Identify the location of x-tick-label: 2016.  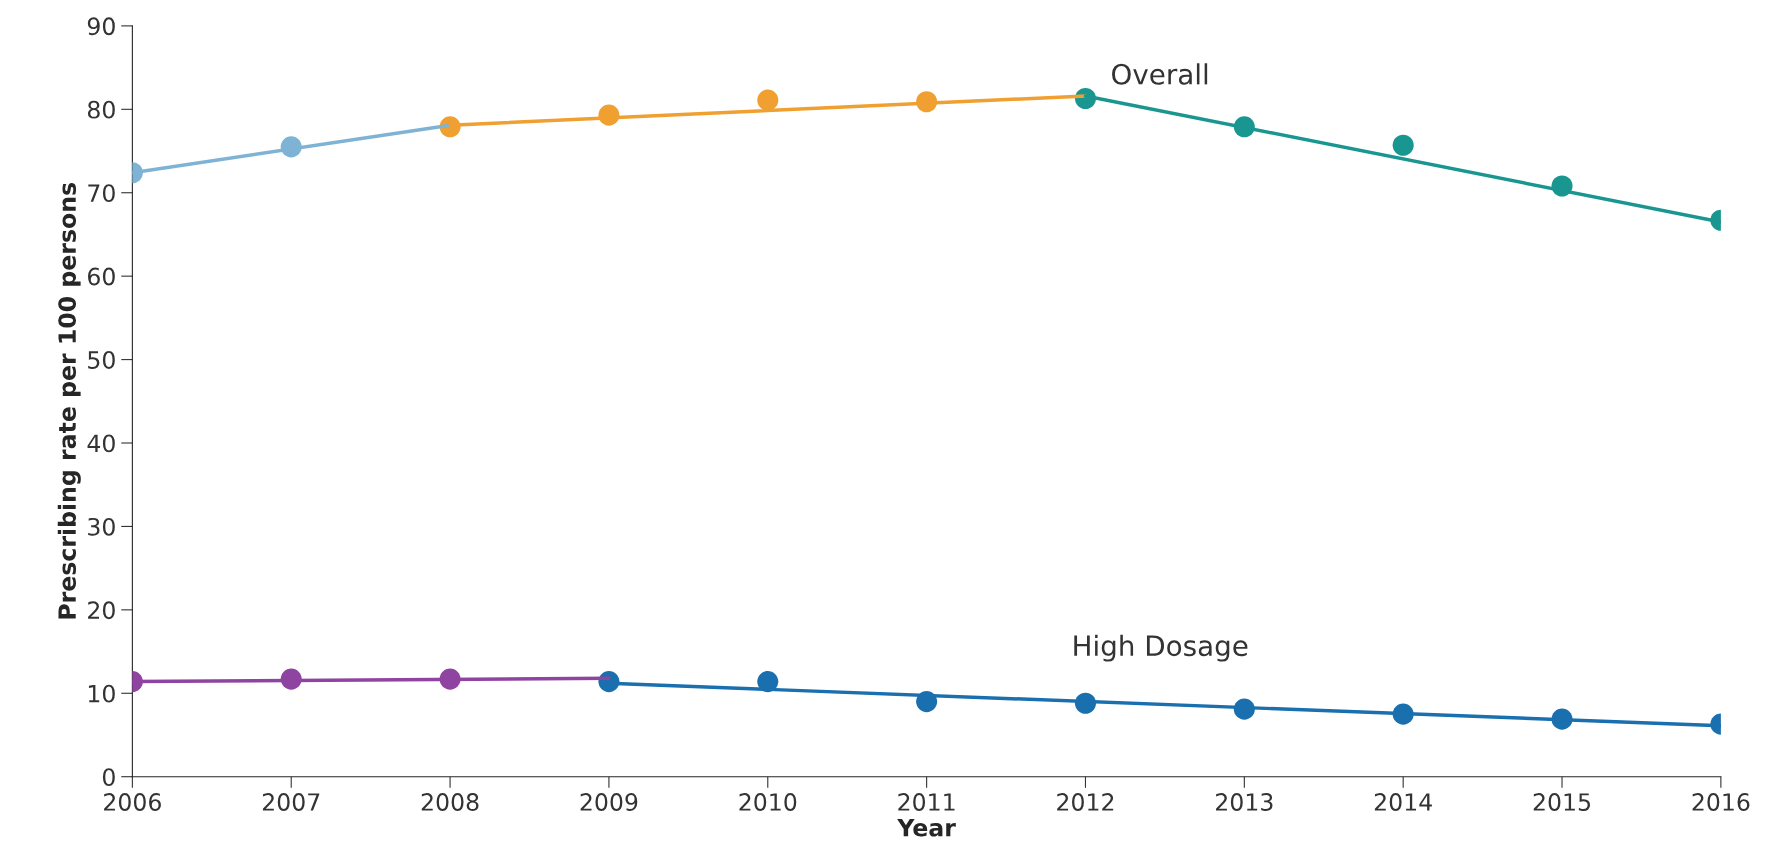
(1721, 802).